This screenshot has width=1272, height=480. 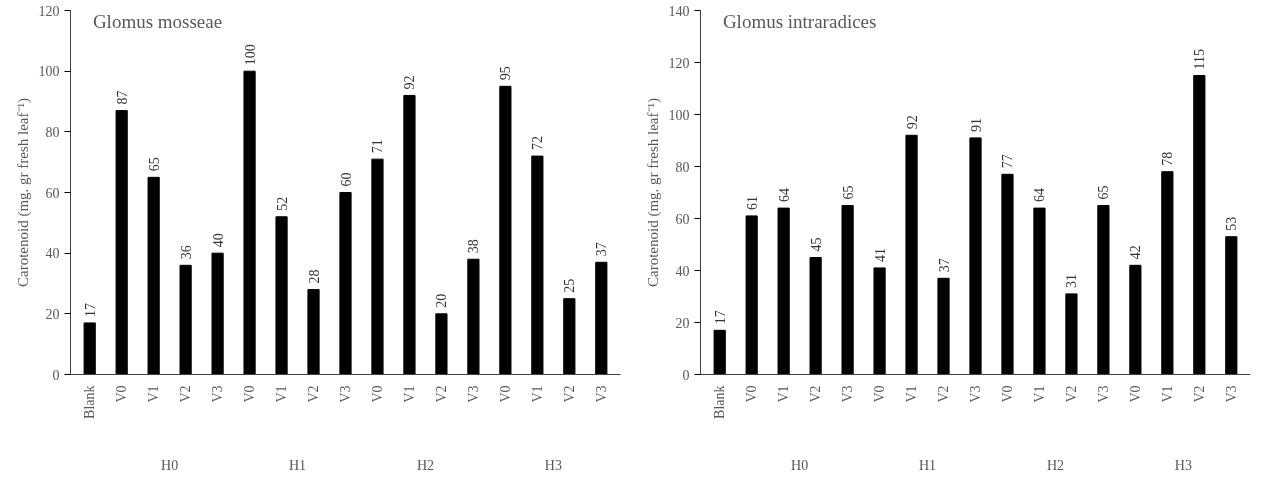 What do you see at coordinates (506, 73) in the screenshot?
I see `data-label: 95` at bounding box center [506, 73].